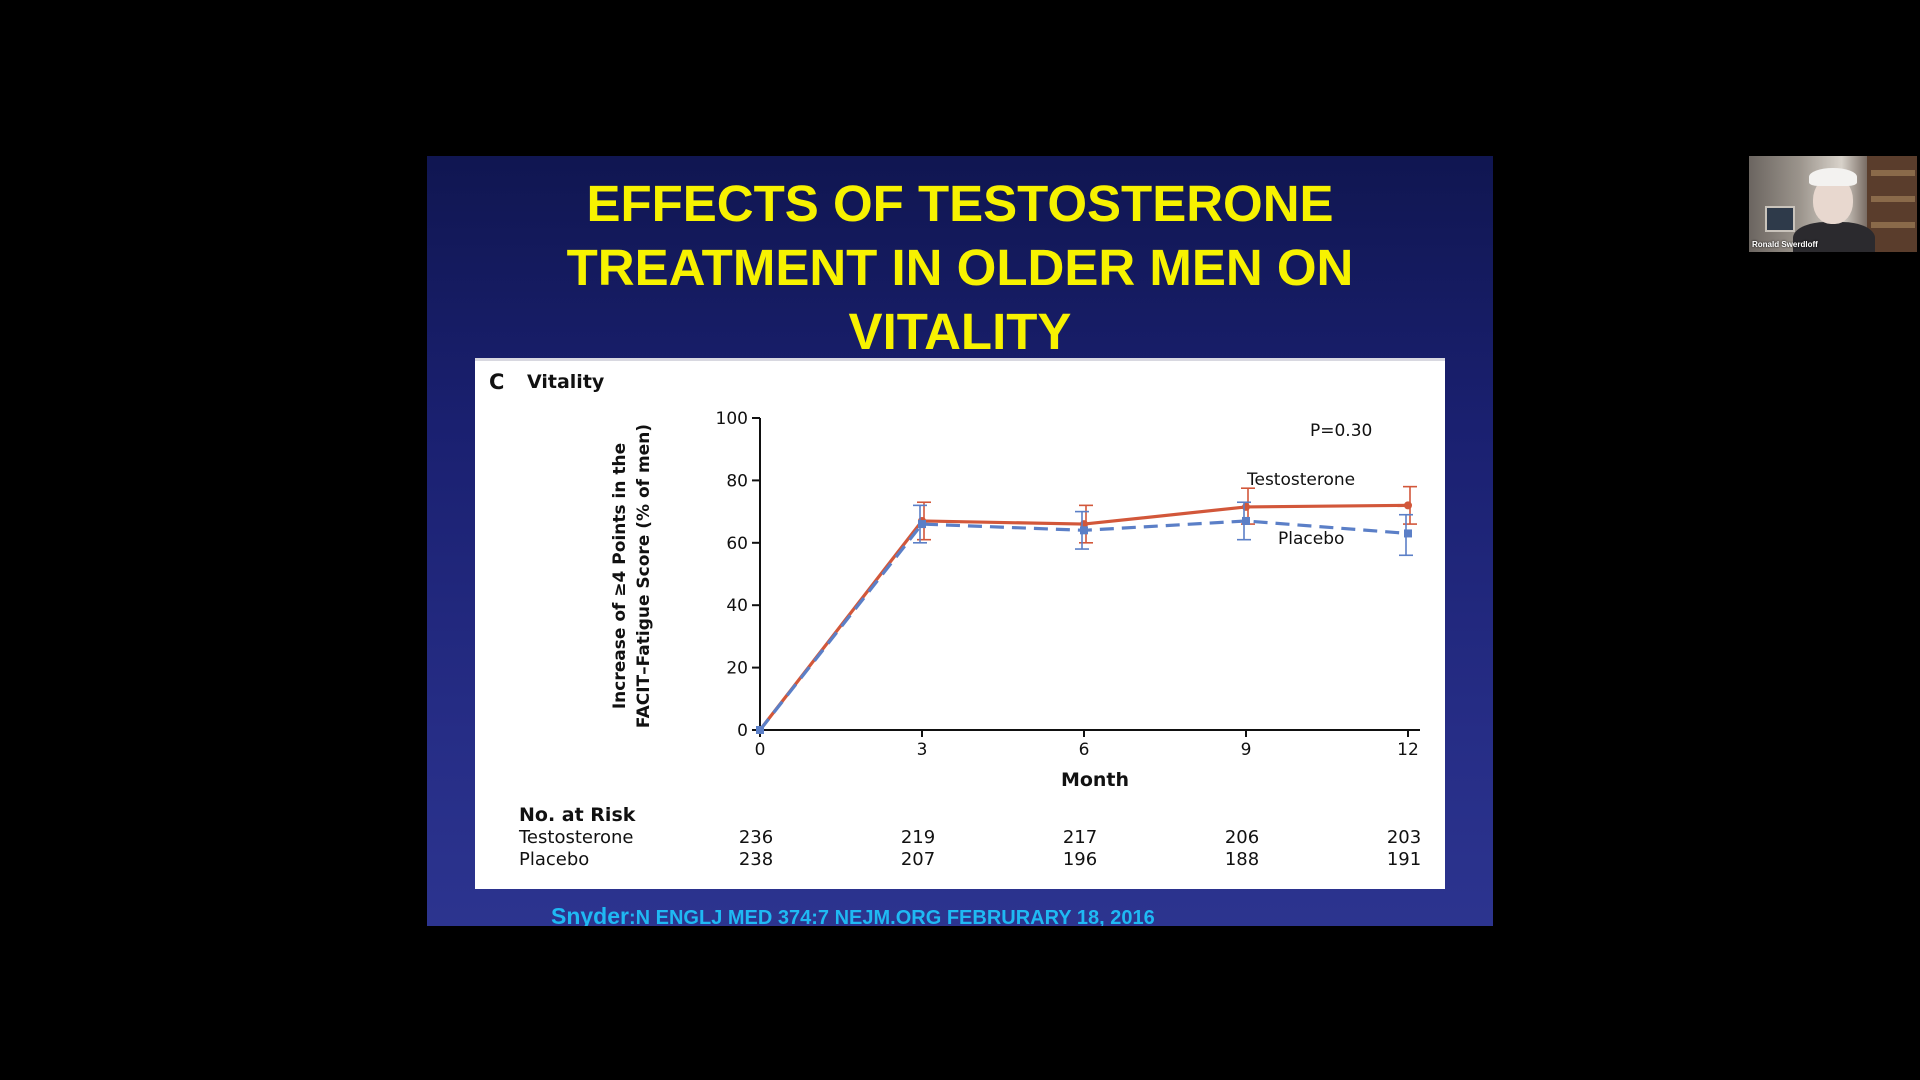 This screenshot has width=1920, height=1080. What do you see at coordinates (737, 669) in the screenshot?
I see `y-tick-label: 20` at bounding box center [737, 669].